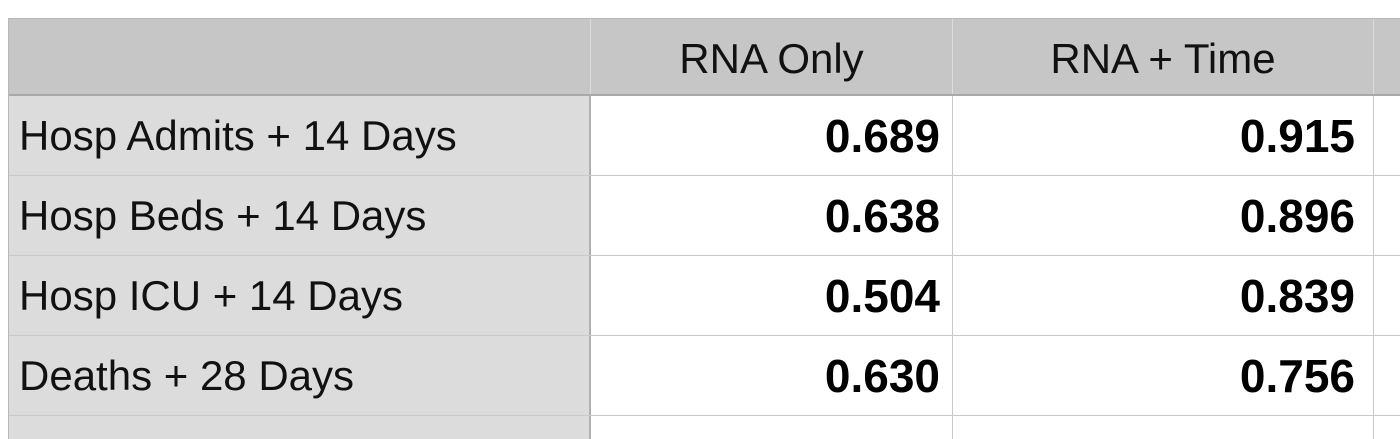 The height and width of the screenshot is (439, 1400). Describe the element at coordinates (300, 215) in the screenshot. I see `row-label-cell: Hosp Beds + 14 Days` at that location.